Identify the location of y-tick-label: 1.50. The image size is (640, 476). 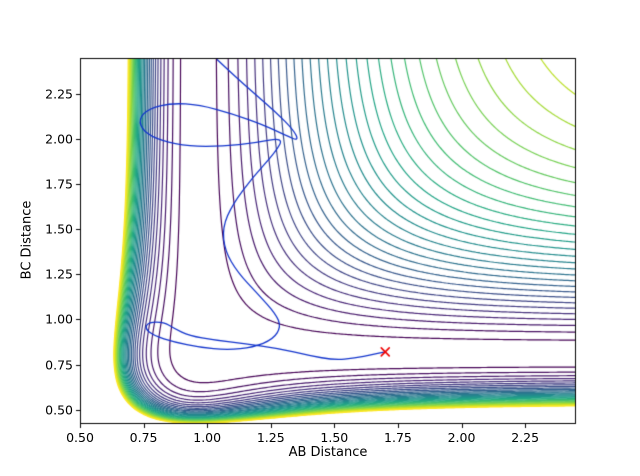
(59, 229).